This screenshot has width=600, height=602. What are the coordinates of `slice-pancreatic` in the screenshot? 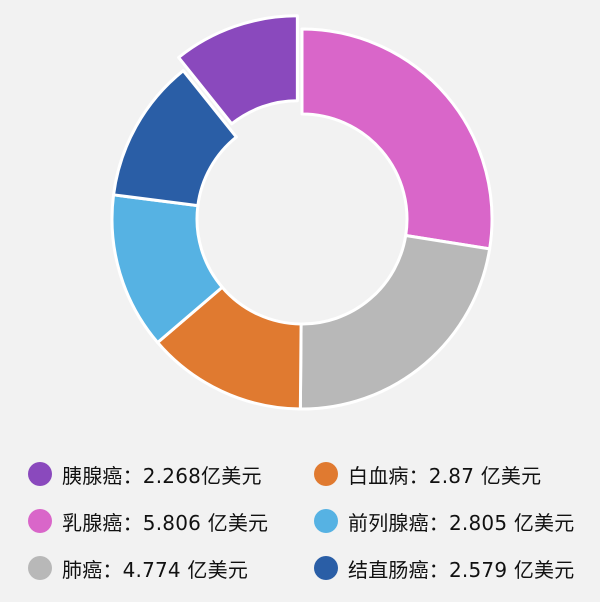 It's located at (238, 70).